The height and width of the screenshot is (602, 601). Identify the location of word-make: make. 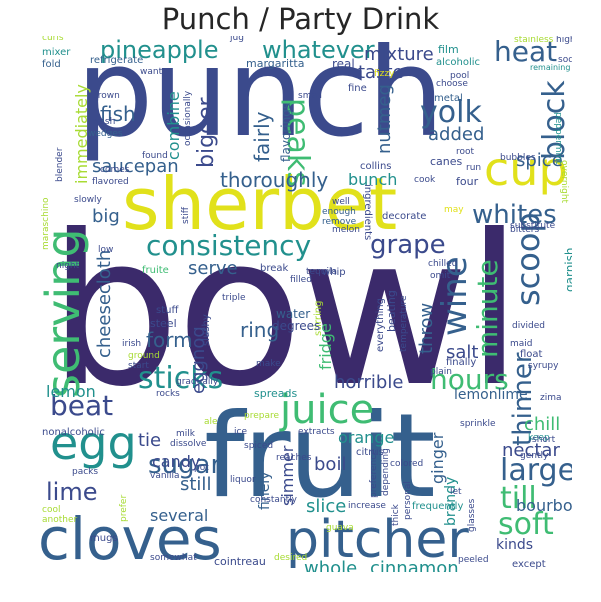
(268, 364).